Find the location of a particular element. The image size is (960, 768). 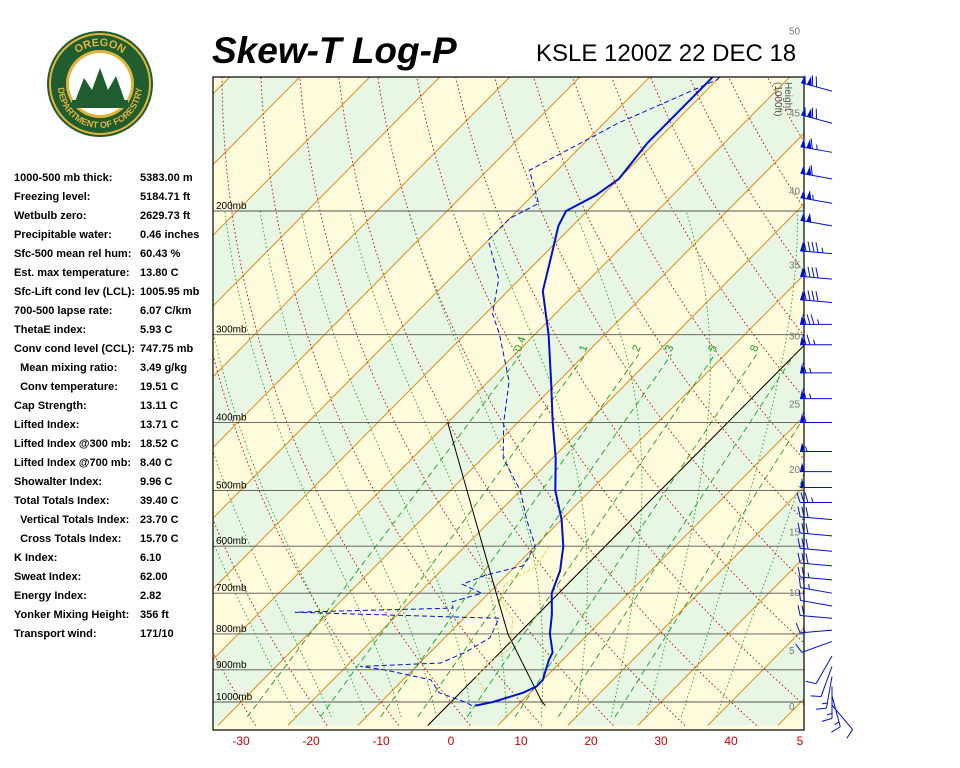

x-tick-label: -30 is located at coordinates (241, 741).